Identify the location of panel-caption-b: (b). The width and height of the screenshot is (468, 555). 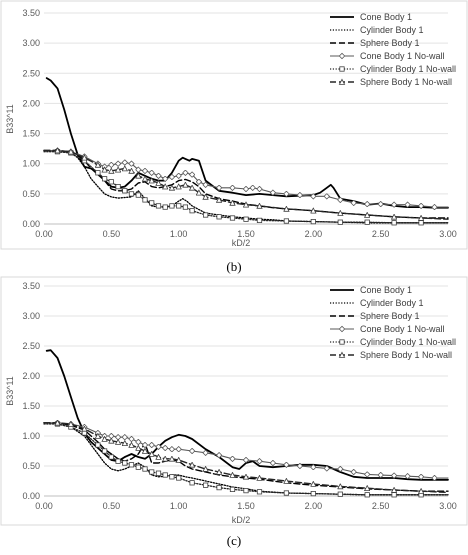
(233, 266).